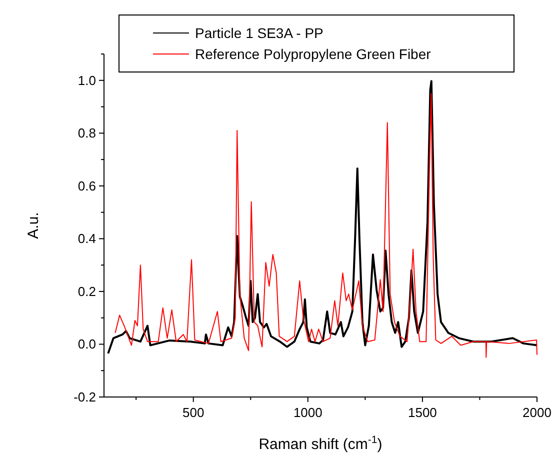 The image size is (559, 457). What do you see at coordinates (422, 412) in the screenshot?
I see `x-tick-label: 1500` at bounding box center [422, 412].